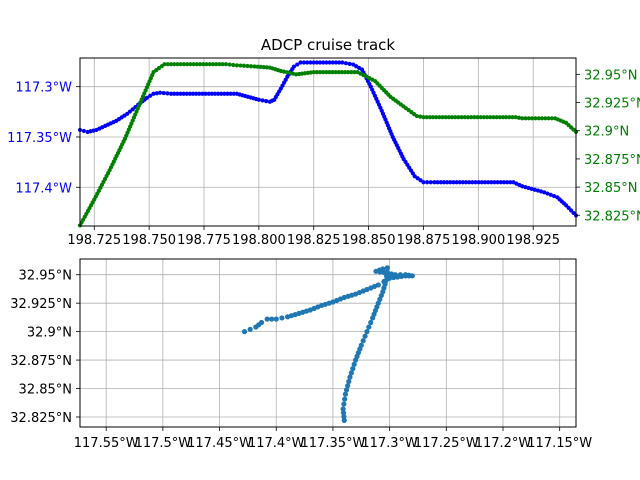 Image resolution: width=640 pixels, height=480 pixels. What do you see at coordinates (43, 88) in the screenshot?
I see `left-axis-tick-label: 117.3°W` at bounding box center [43, 88].